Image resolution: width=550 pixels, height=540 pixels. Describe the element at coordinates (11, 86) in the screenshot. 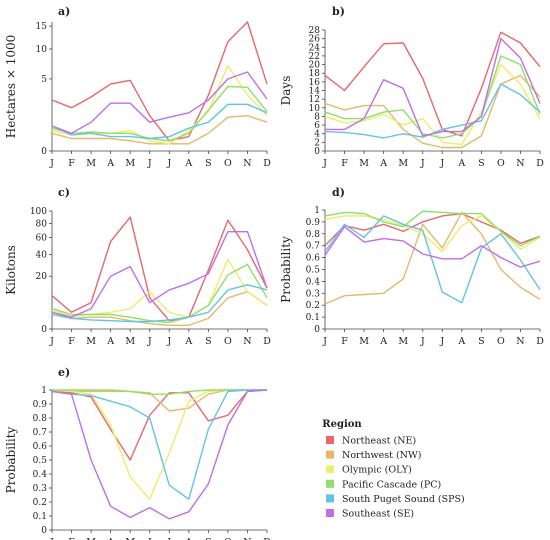

I see `y-axis-label: Hectares × 1000` at that location.